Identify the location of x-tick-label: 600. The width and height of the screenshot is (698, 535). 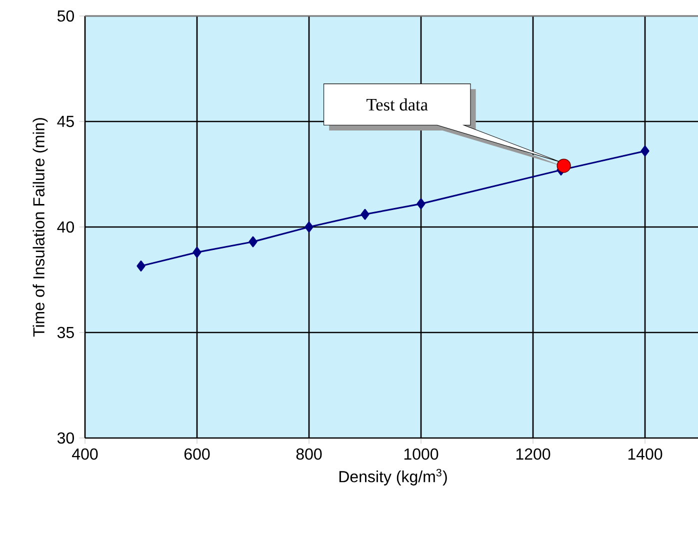
(197, 454).